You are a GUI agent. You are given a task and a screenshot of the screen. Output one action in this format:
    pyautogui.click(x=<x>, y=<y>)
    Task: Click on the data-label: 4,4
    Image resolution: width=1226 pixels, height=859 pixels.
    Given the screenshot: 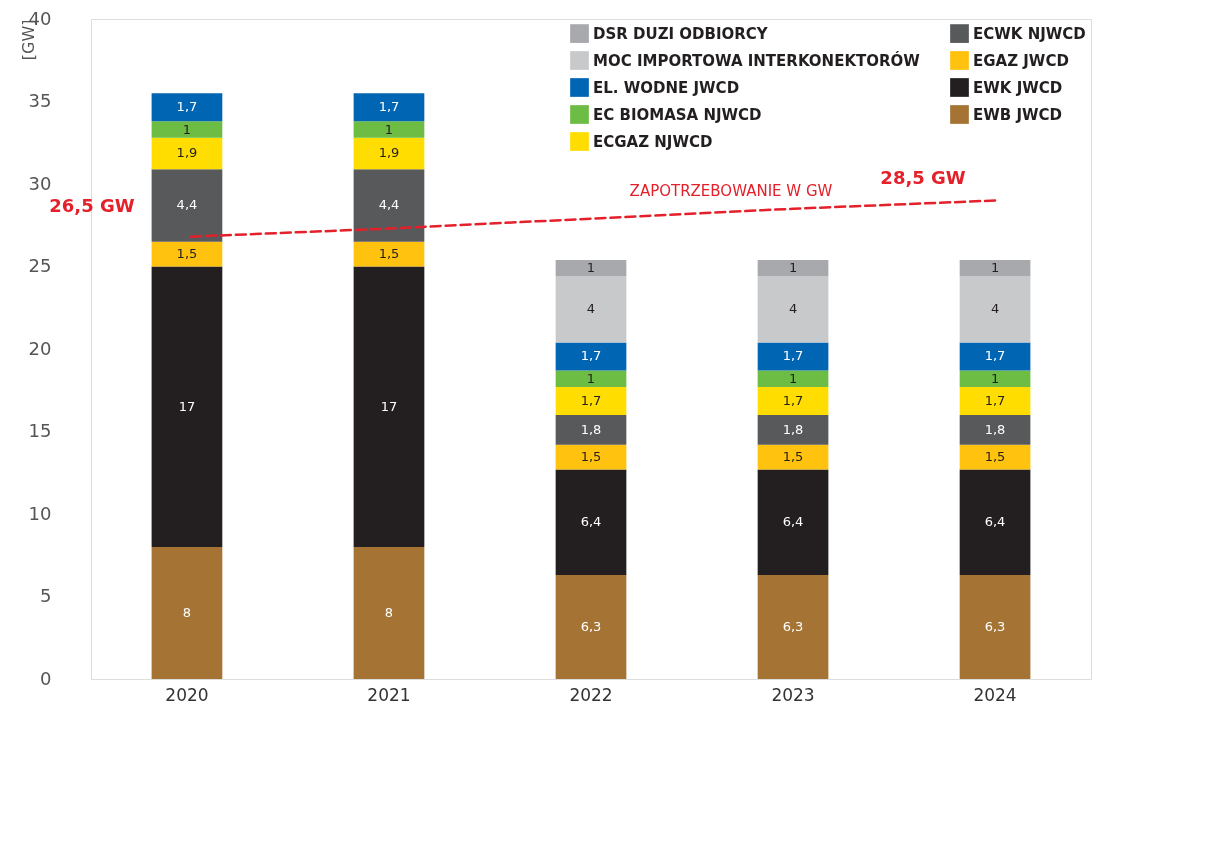 What is the action you would take?
    pyautogui.click(x=187, y=205)
    